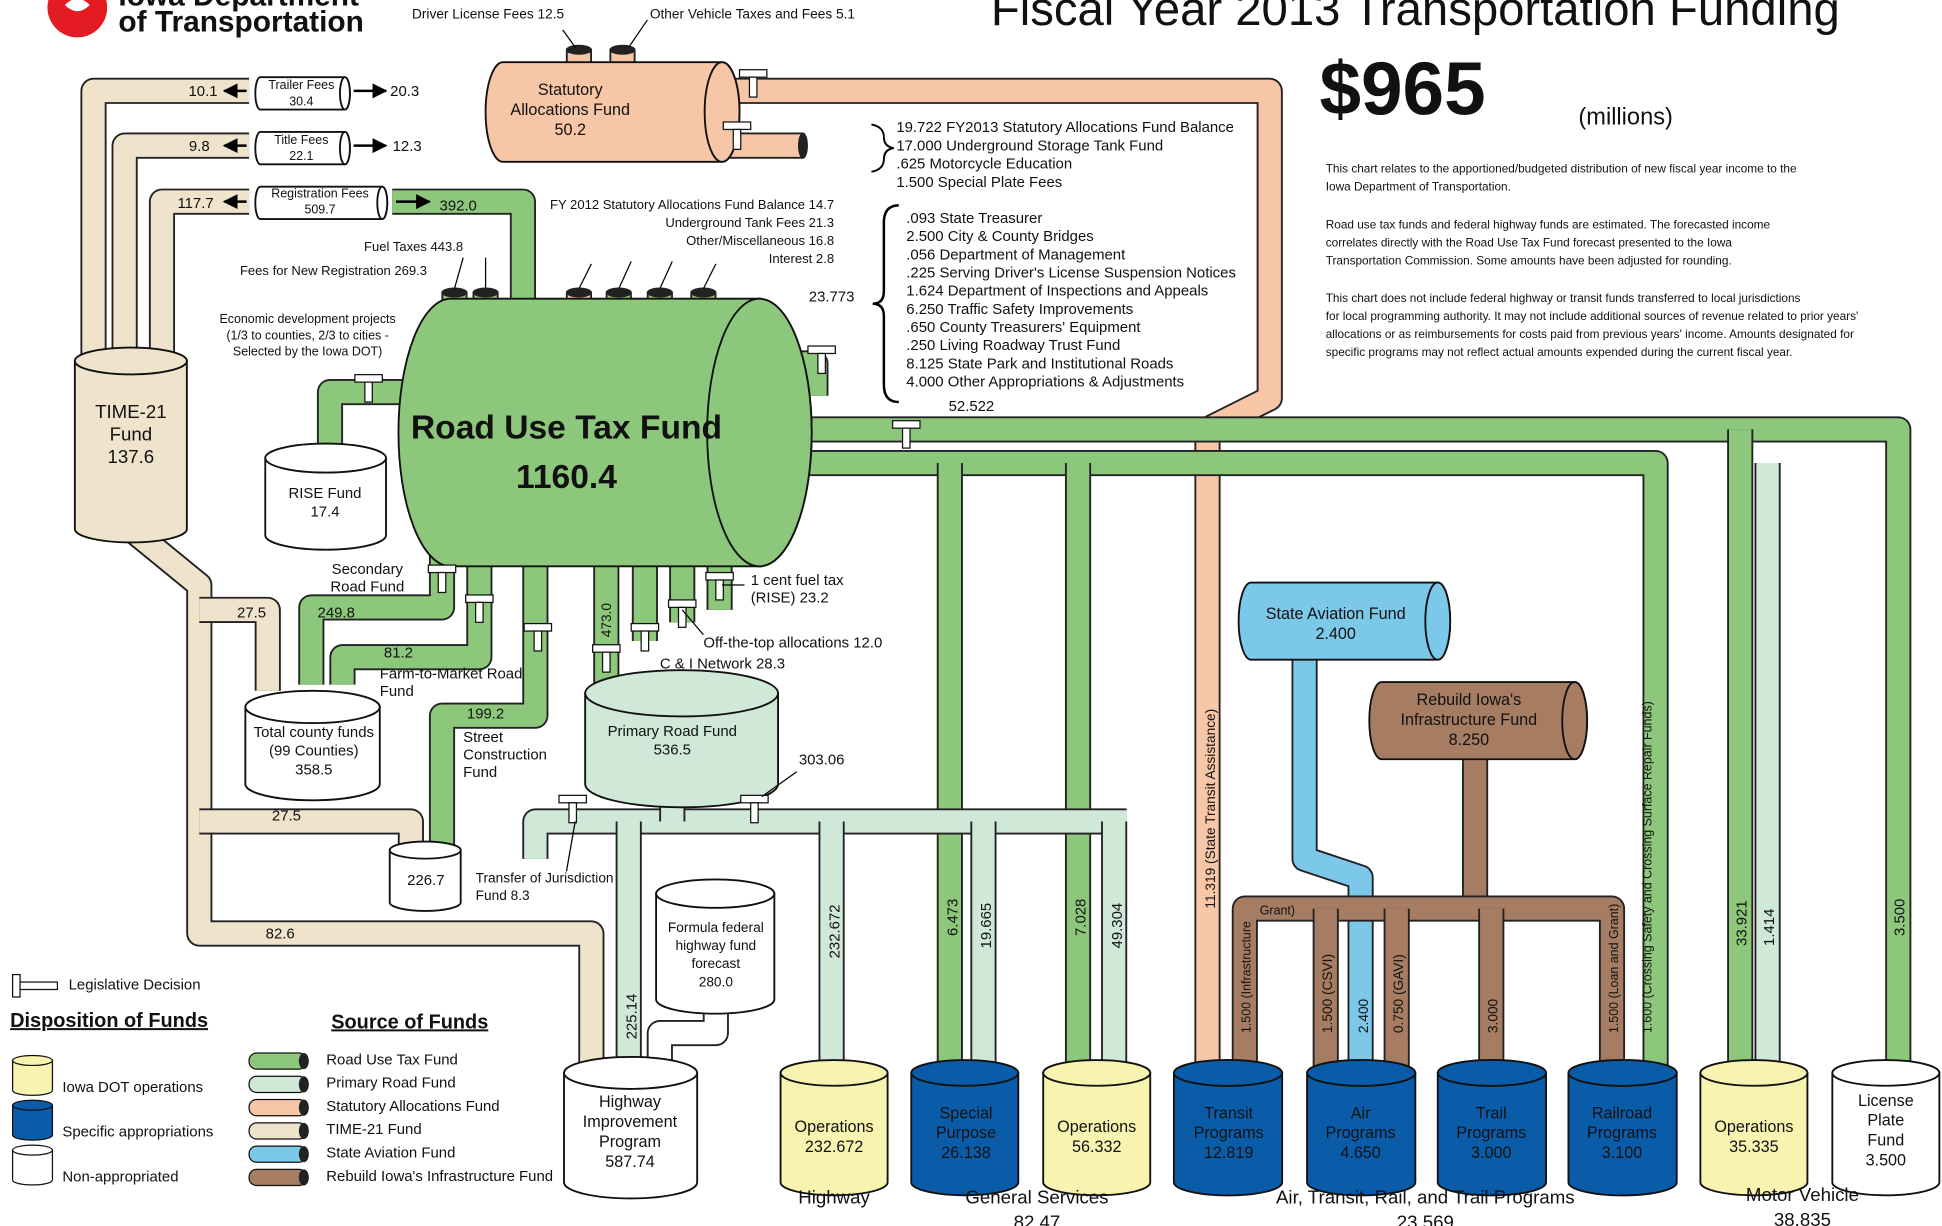 The image size is (1942, 1226). What do you see at coordinates (398, 652) in the screenshot?
I see `farm-amount: 81.2` at bounding box center [398, 652].